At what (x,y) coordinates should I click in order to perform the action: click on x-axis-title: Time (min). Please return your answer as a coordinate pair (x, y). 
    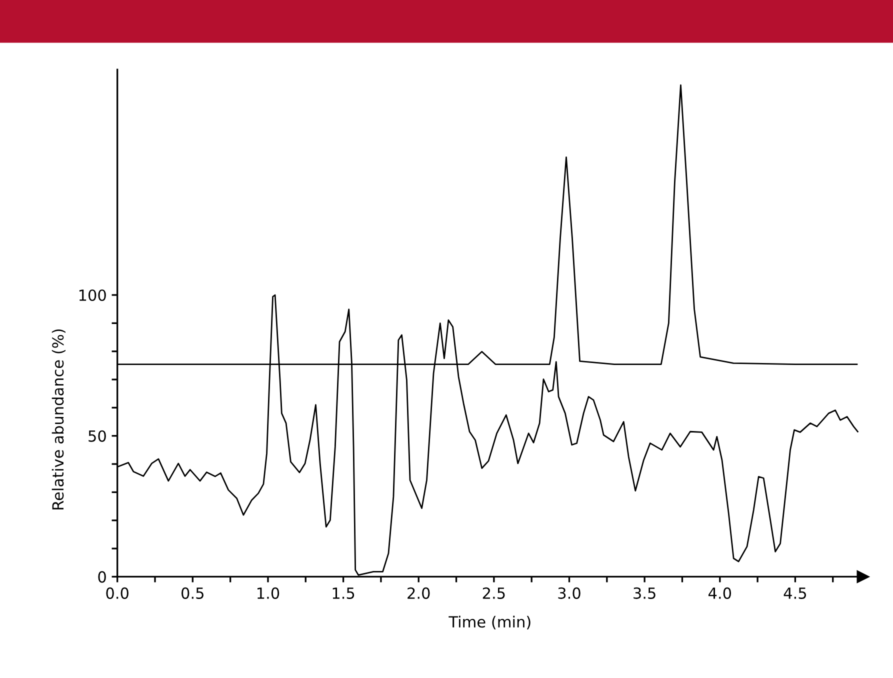
    Looking at the image, I should click on (489, 623).